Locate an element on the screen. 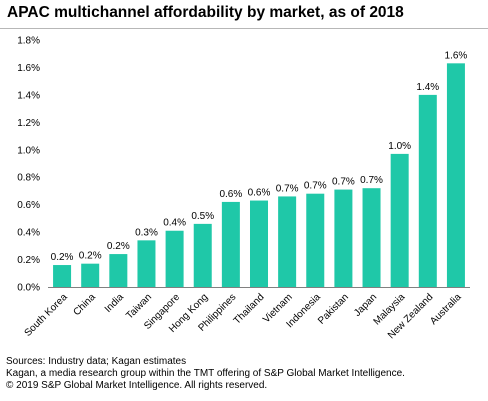 Image resolution: width=488 pixels, height=401 pixels. category-label: India is located at coordinates (114, 303).